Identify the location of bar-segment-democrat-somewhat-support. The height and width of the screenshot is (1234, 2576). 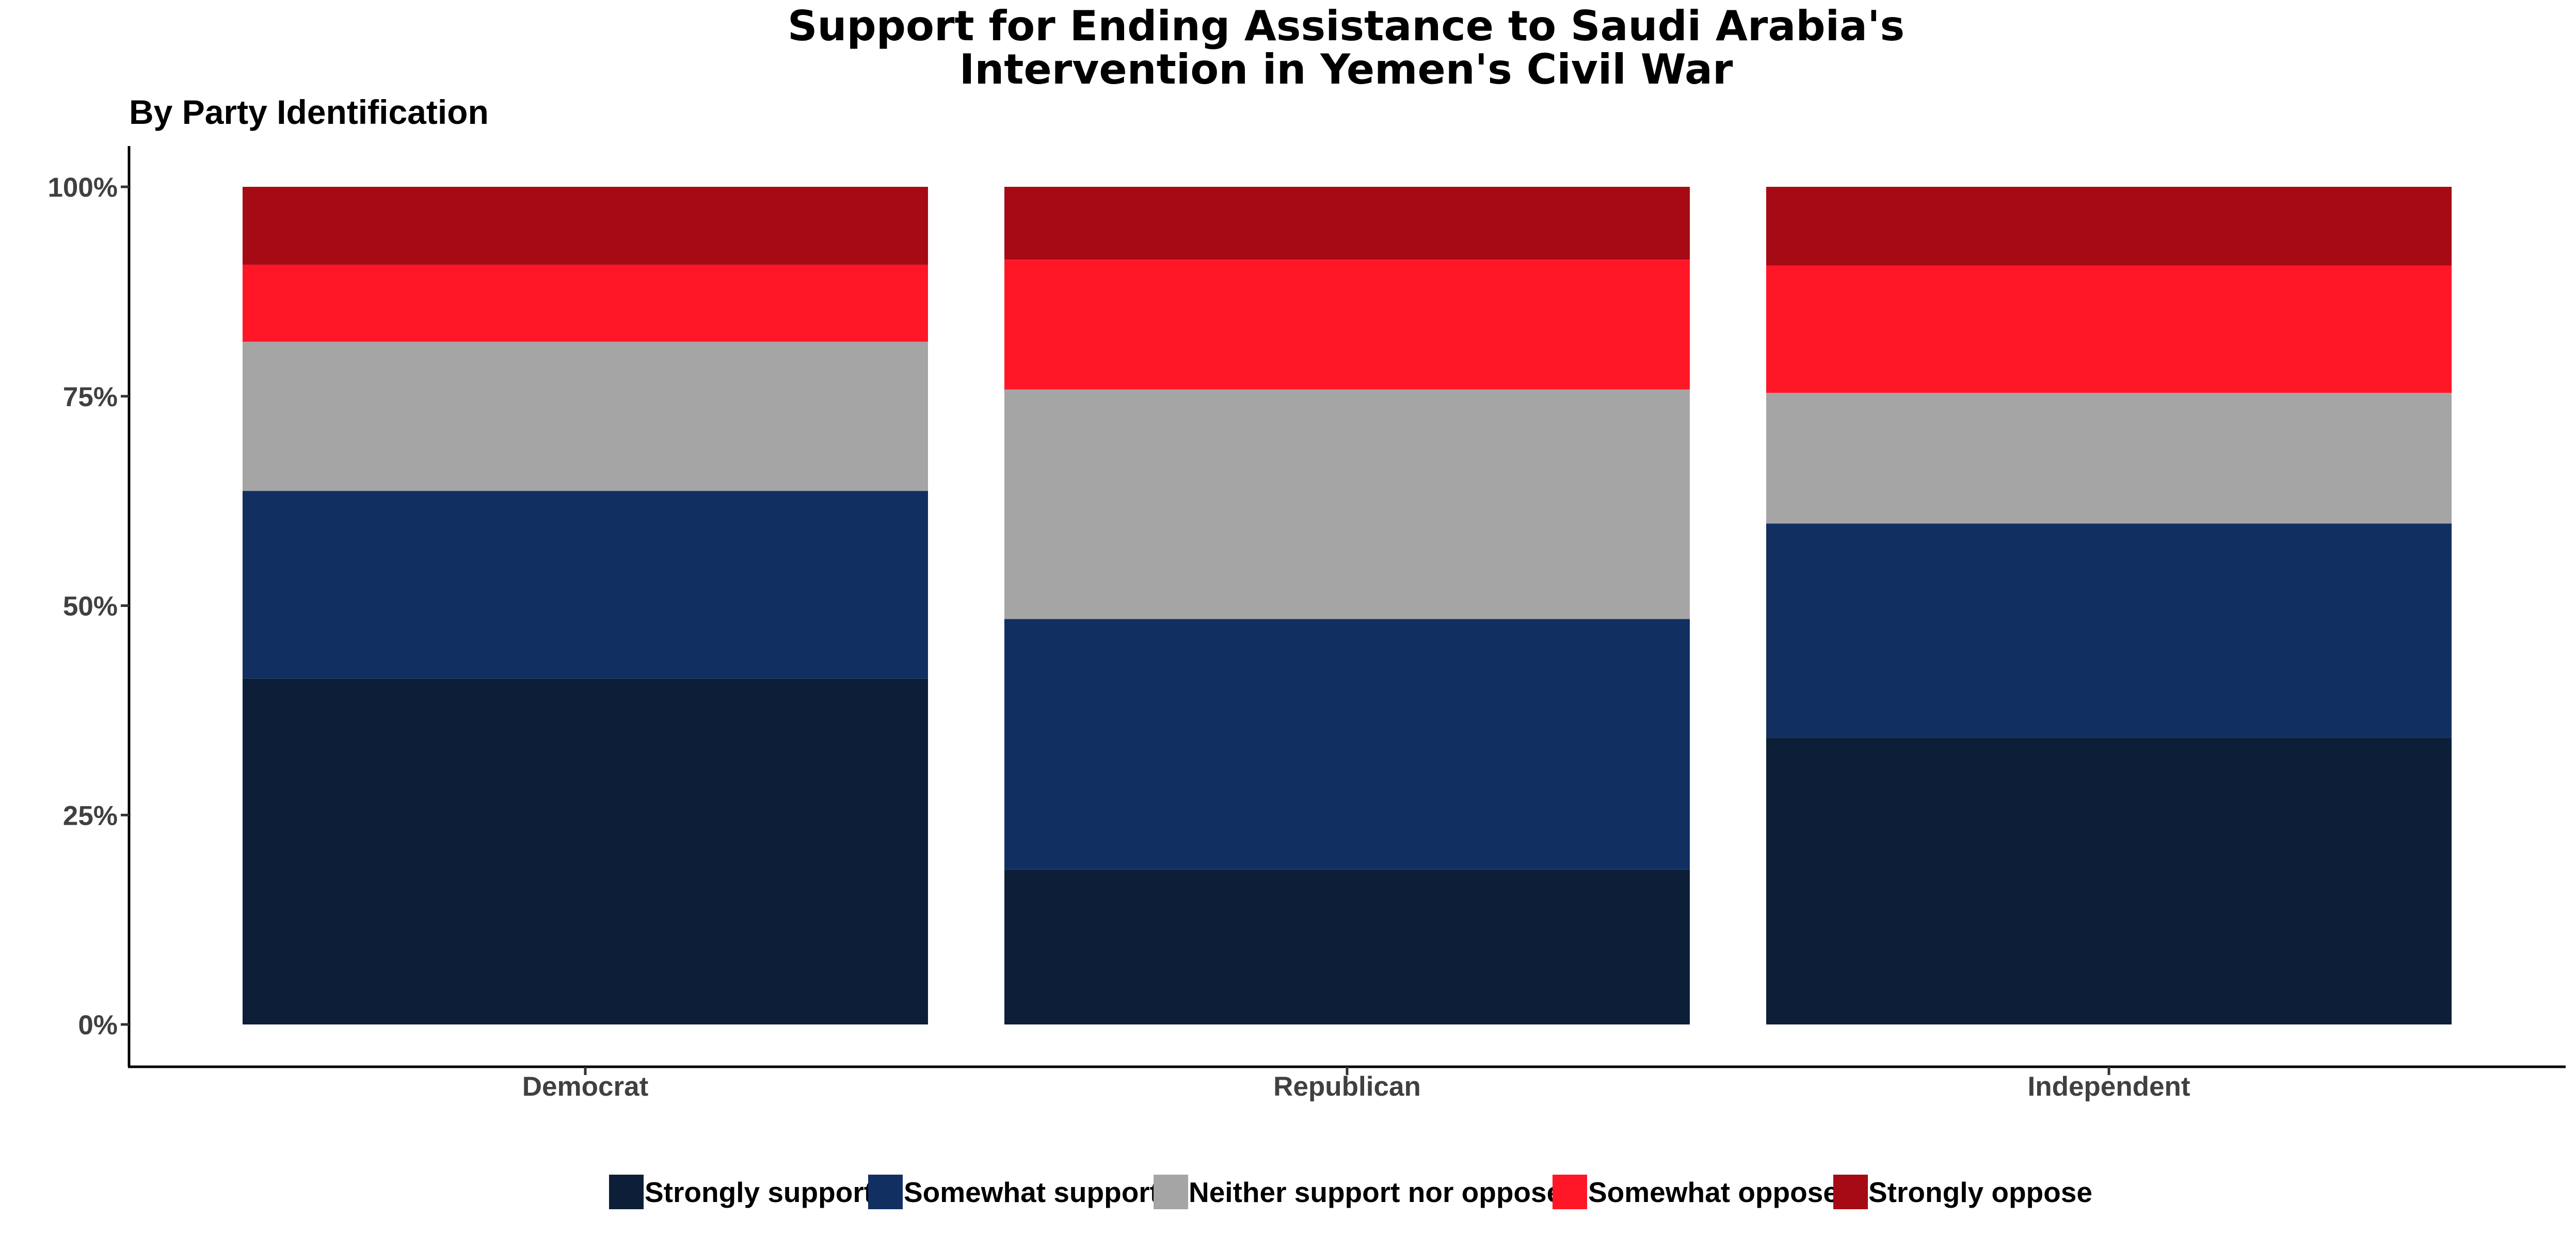
(585, 585).